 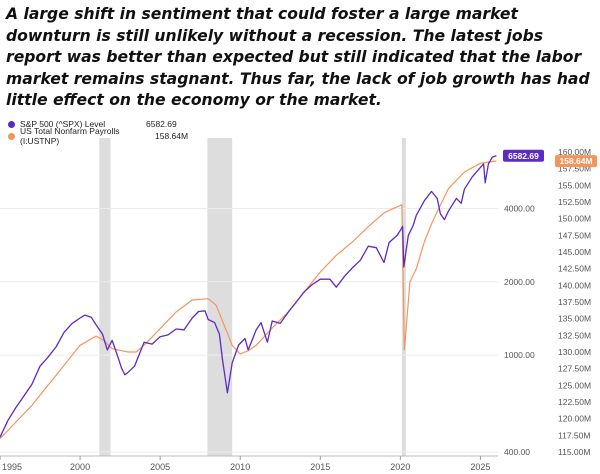 I want to click on left-axis-tick-label-1: 400.00, so click(x=517, y=452).